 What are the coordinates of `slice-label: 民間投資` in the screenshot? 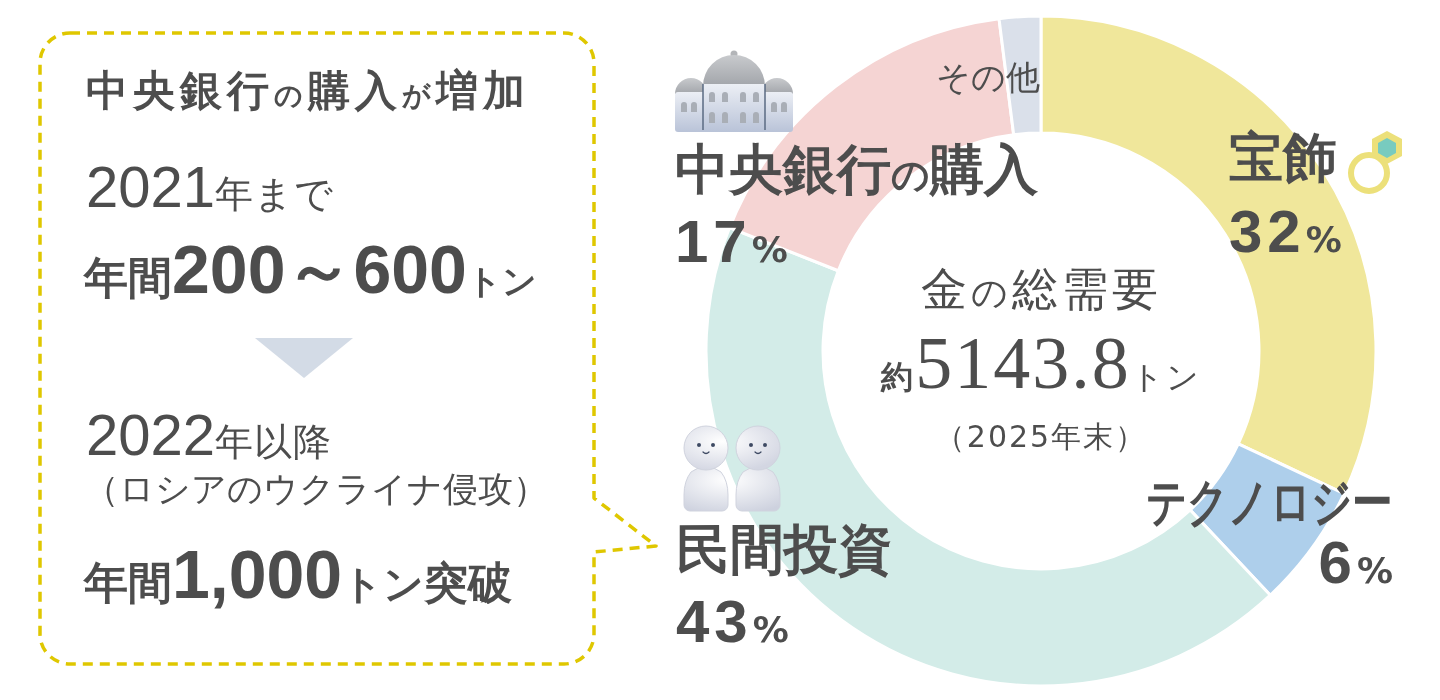 It's located at (784, 549).